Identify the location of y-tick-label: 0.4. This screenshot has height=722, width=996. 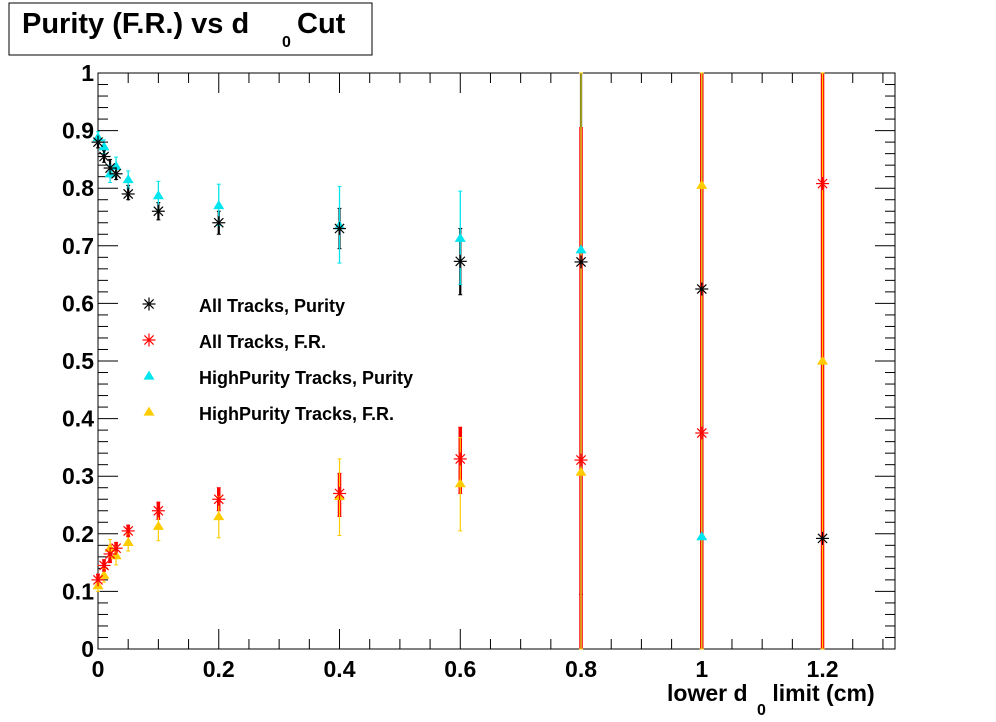
(78, 419).